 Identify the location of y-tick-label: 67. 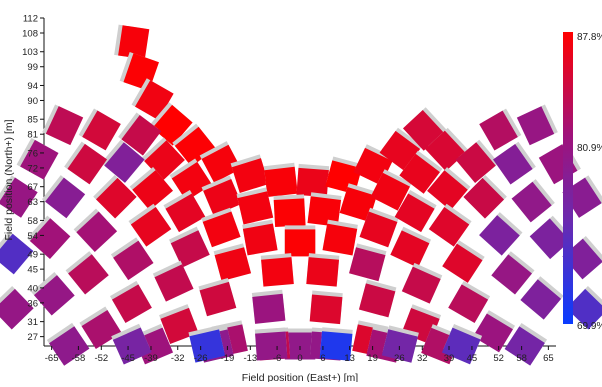
(32, 187).